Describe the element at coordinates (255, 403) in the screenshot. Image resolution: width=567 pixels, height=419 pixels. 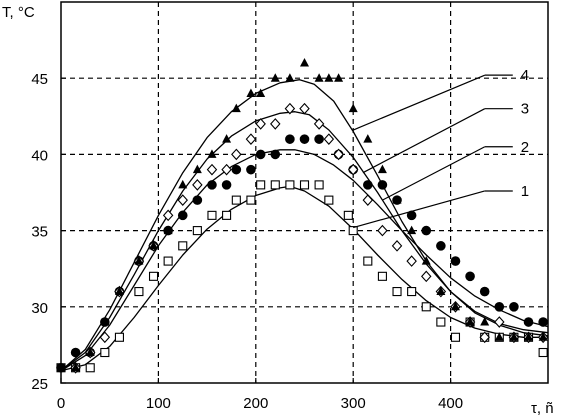
I see `x-tick-label: 200` at that location.